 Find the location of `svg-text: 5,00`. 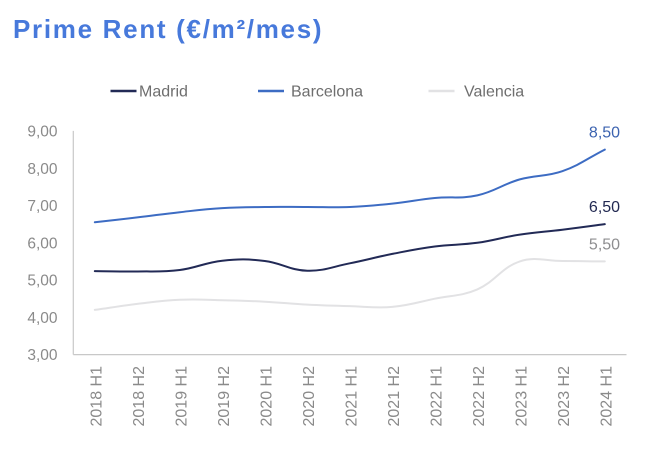

svg-text: 5,00 is located at coordinates (42, 281).